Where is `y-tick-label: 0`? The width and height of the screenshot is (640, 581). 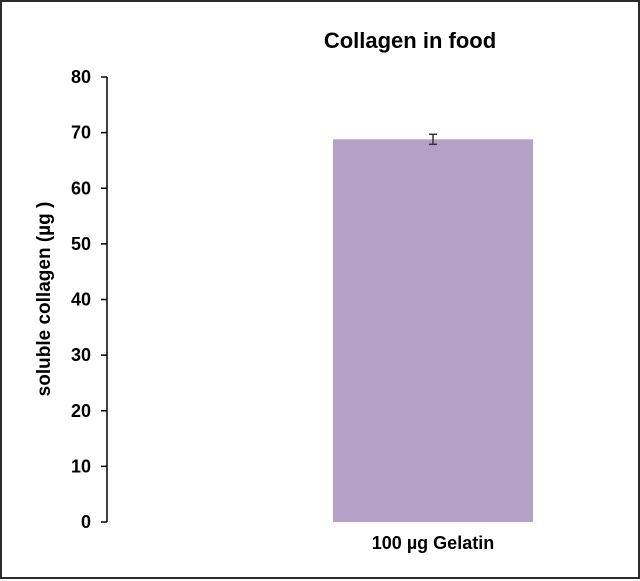
y-tick-label: 0 is located at coordinates (86, 522).